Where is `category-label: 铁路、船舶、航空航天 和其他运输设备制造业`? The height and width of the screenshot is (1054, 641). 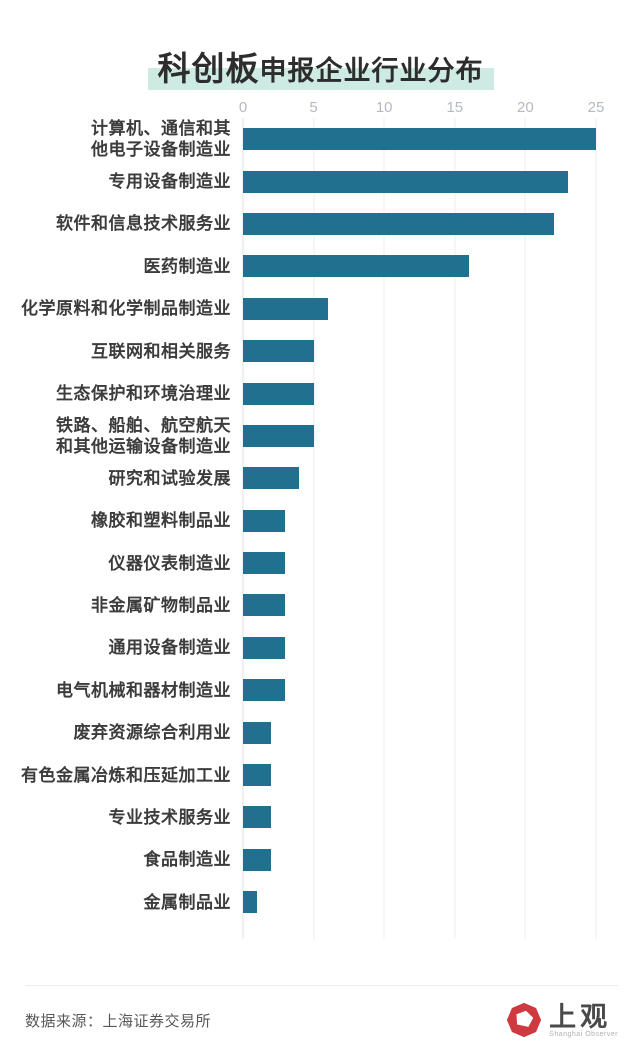 category-label: 铁路、船舶、航空航天 和其他运输设备制造业 is located at coordinates (143, 435).